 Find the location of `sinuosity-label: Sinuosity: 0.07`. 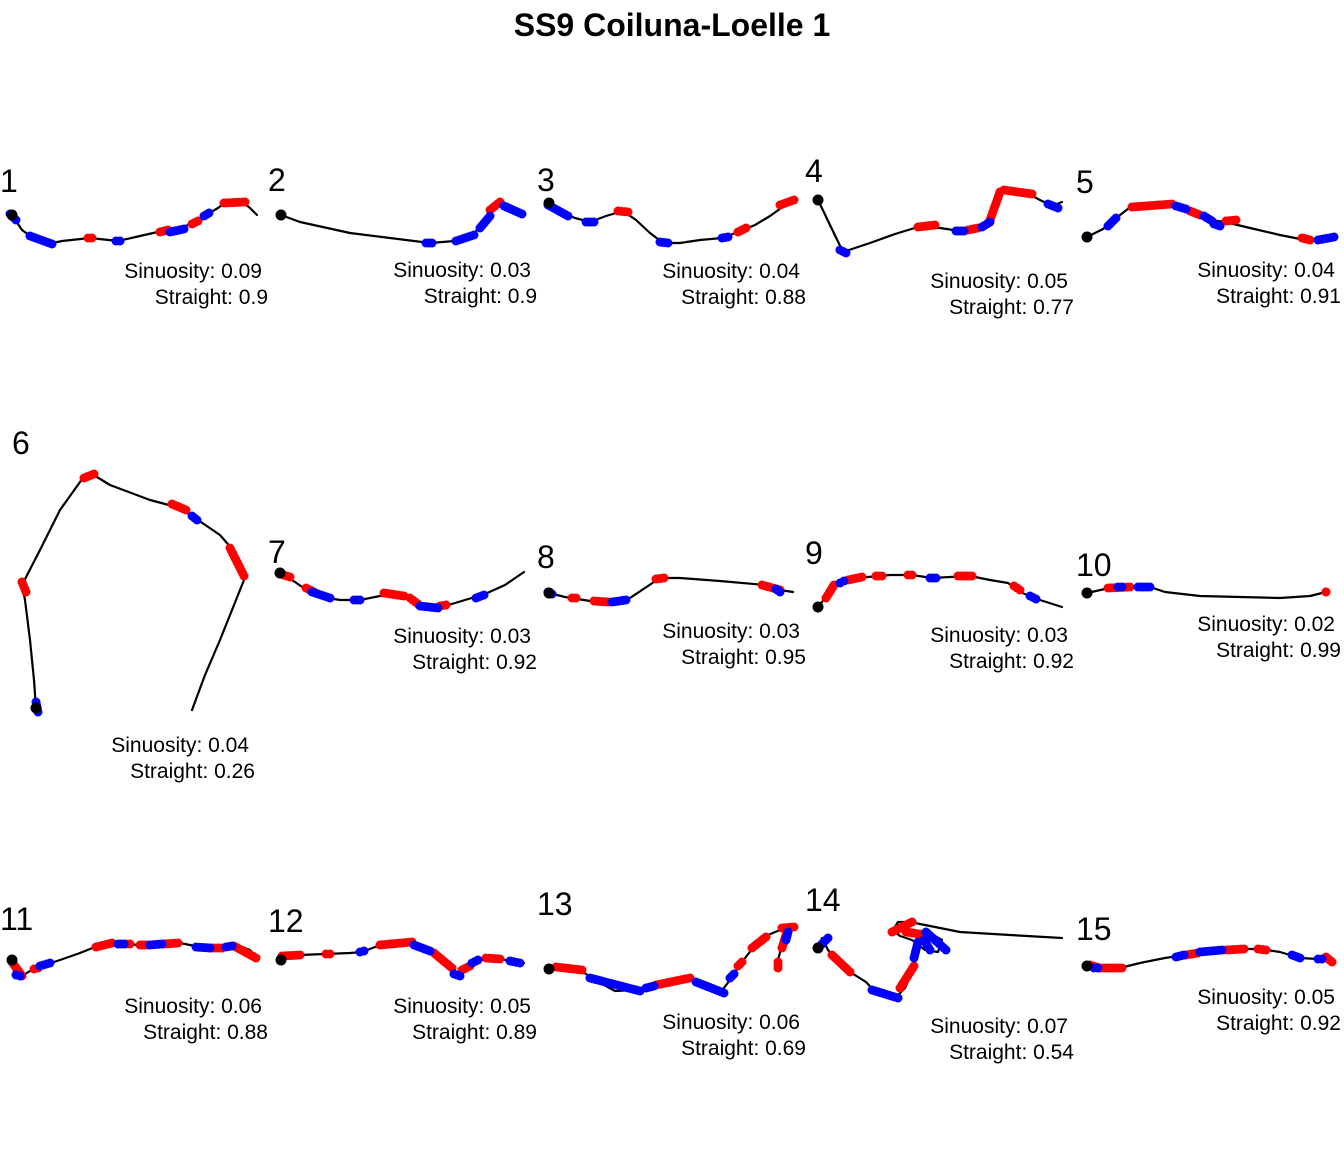

sinuosity-label: Sinuosity: 0.07 is located at coordinates (999, 1026).